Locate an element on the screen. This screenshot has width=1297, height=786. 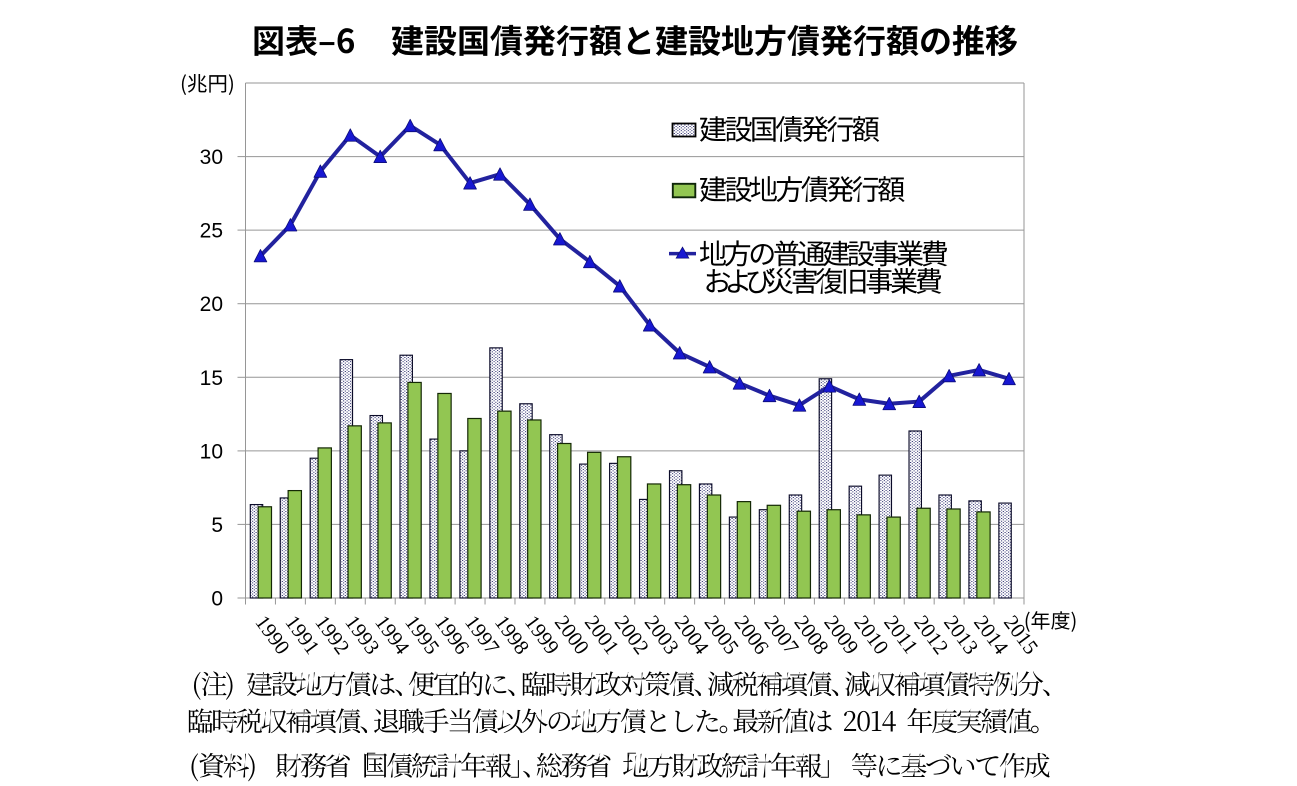
svg-text: 10 is located at coordinates (211, 451).